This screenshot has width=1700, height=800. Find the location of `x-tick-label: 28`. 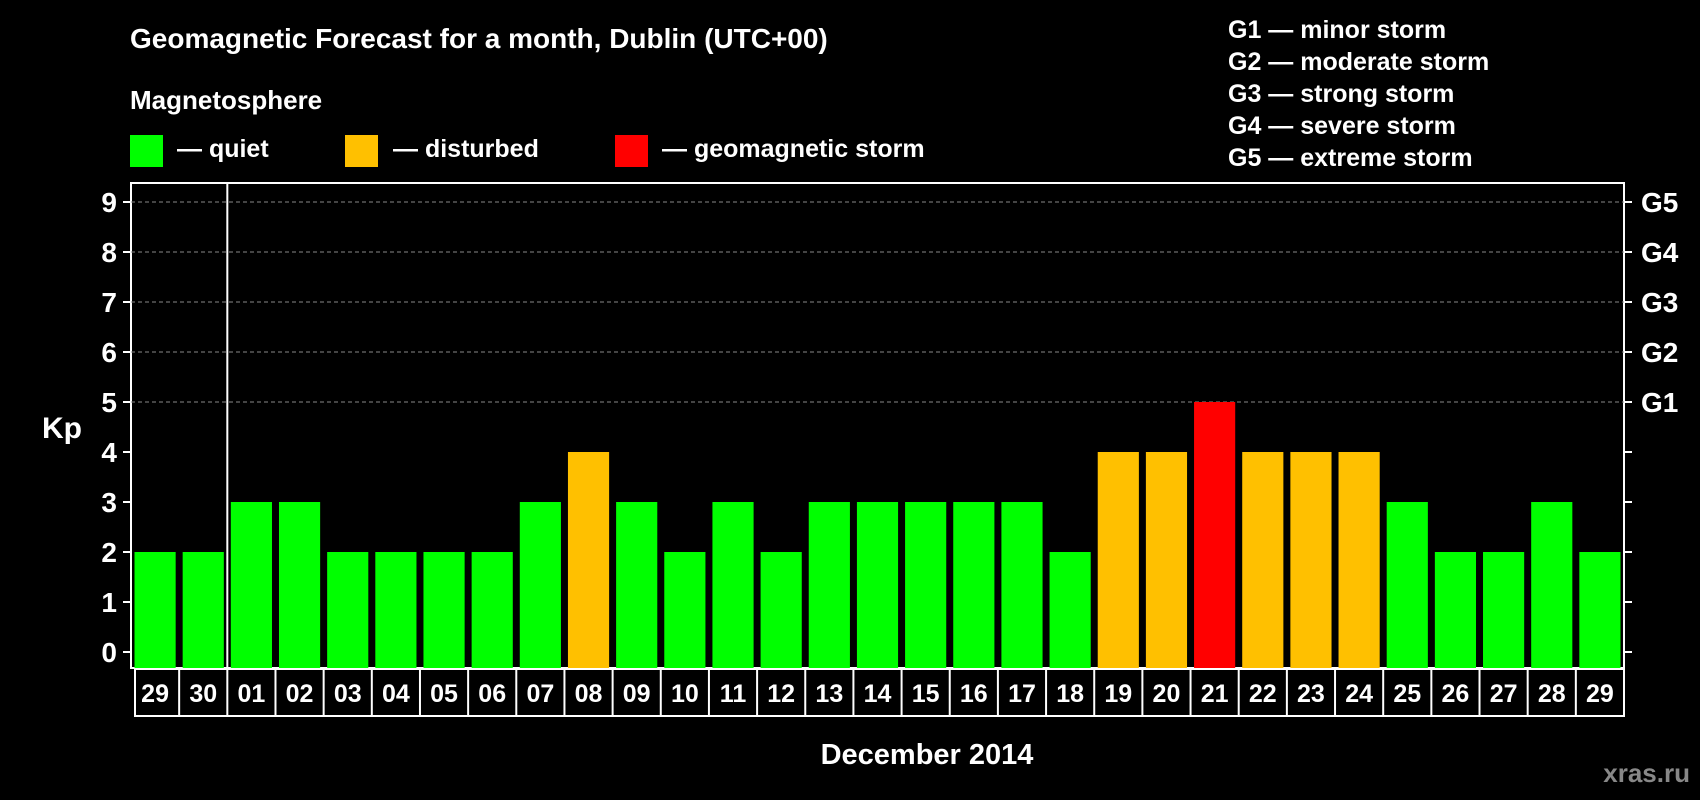

x-tick-label: 28 is located at coordinates (1552, 694).